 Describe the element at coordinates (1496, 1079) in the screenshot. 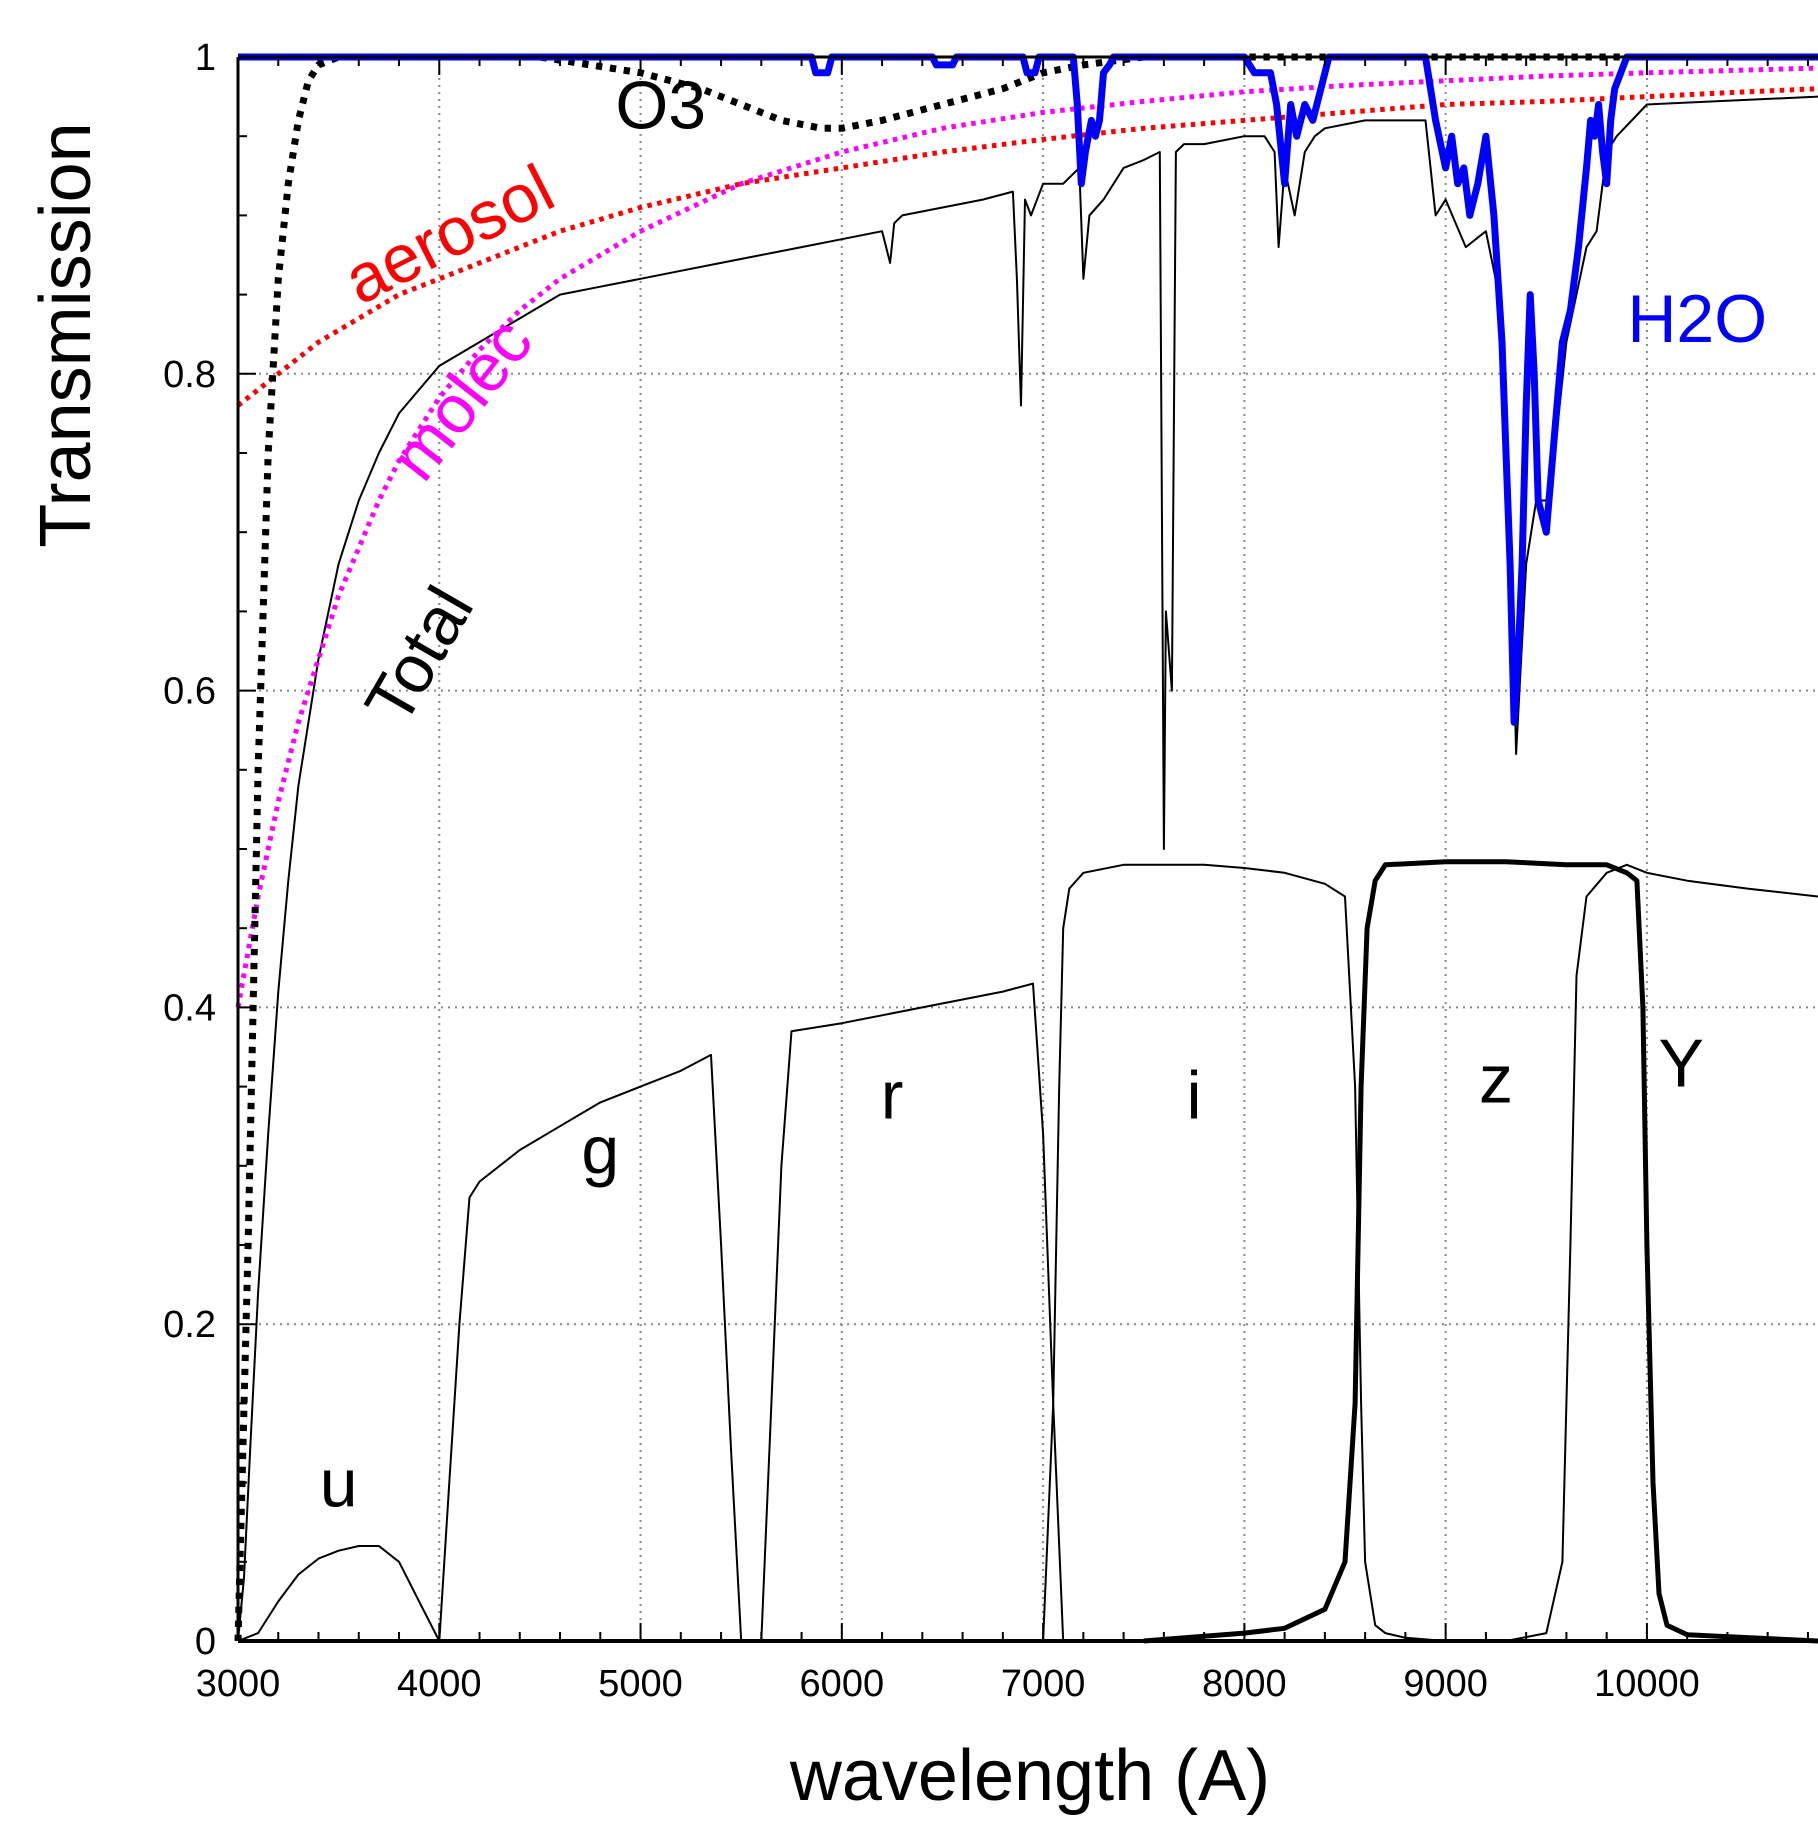

I see `annotation-label: z` at that location.